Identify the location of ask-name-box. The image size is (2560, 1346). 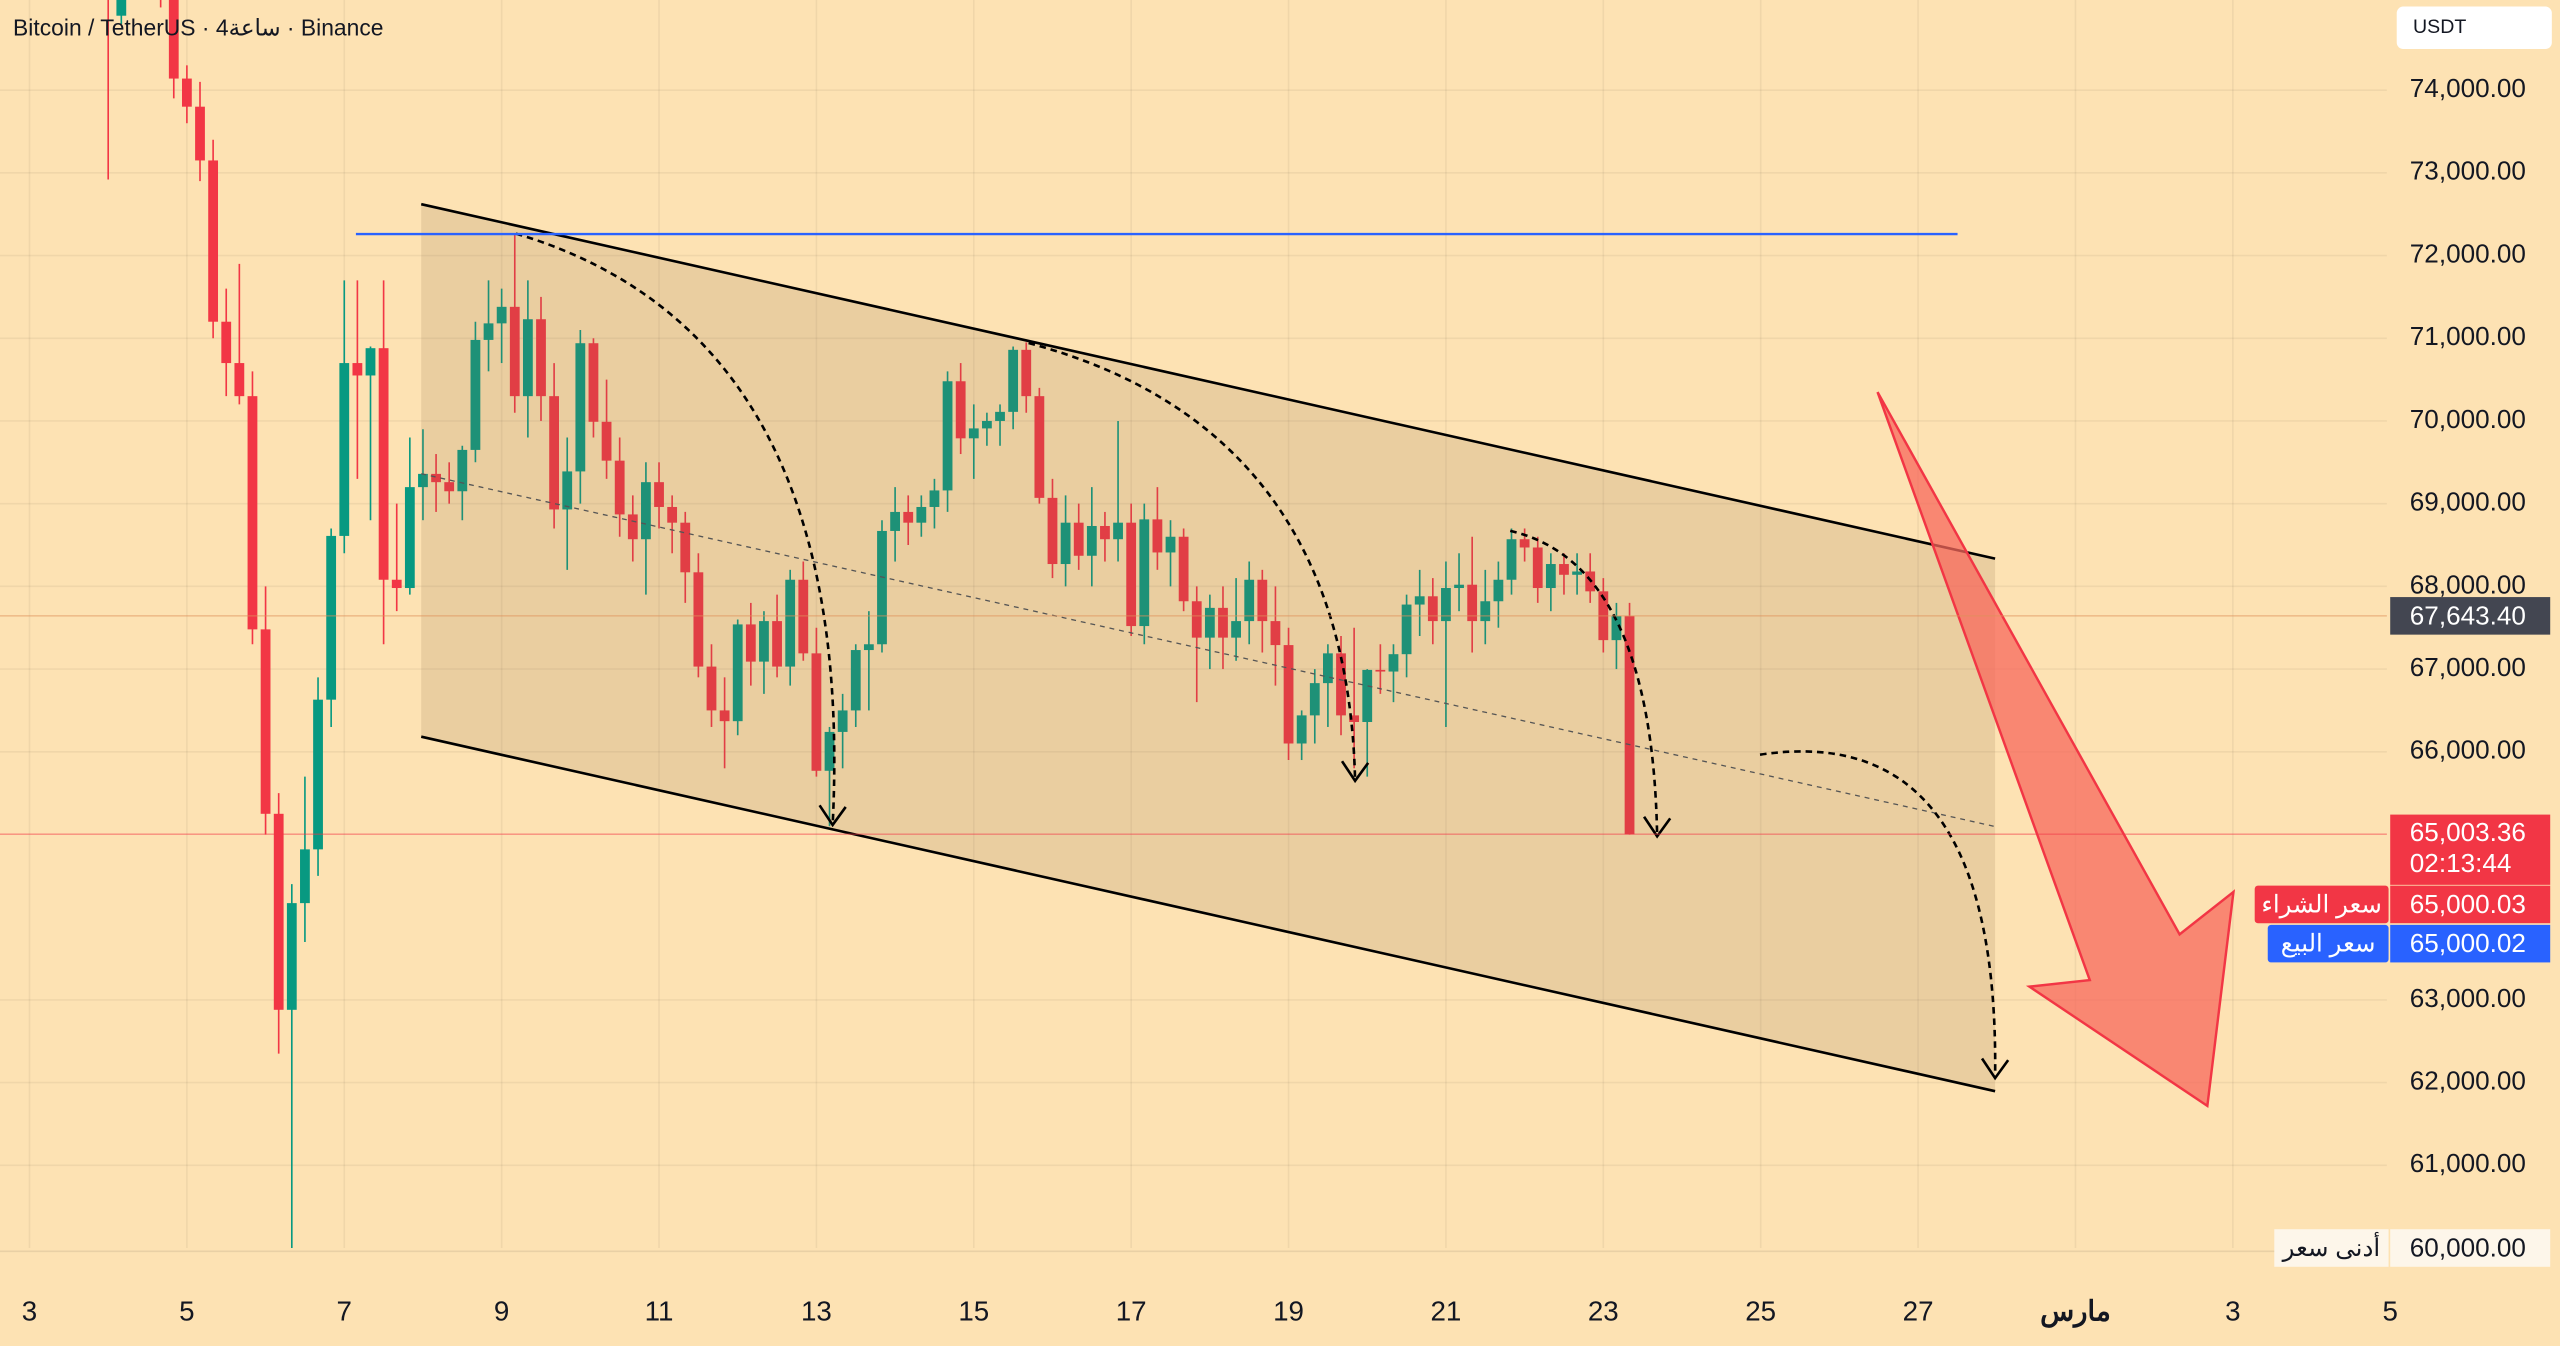
(2328, 943).